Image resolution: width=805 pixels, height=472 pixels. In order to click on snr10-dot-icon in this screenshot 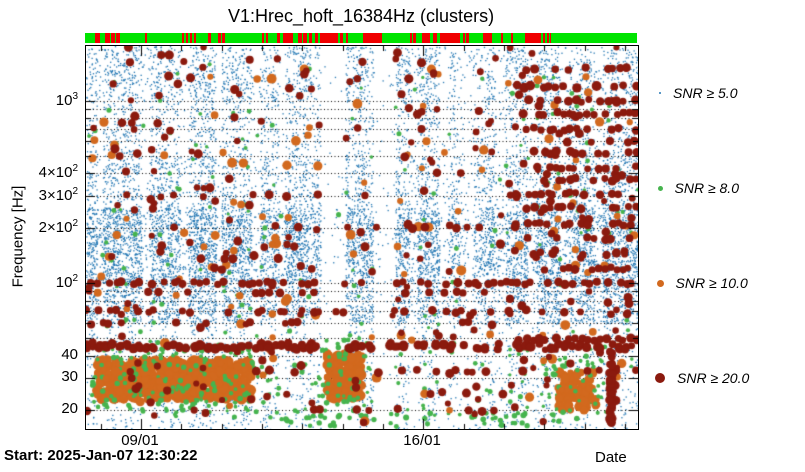, I will do `click(660, 283)`.